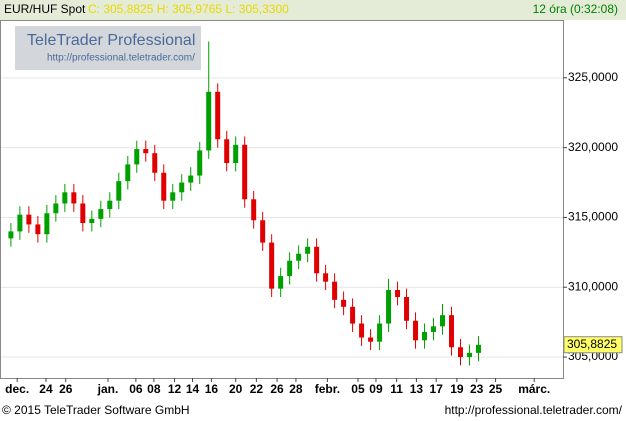  What do you see at coordinates (121, 58) in the screenshot?
I see `watermark-url: http://professional.teletrader.com/` at bounding box center [121, 58].